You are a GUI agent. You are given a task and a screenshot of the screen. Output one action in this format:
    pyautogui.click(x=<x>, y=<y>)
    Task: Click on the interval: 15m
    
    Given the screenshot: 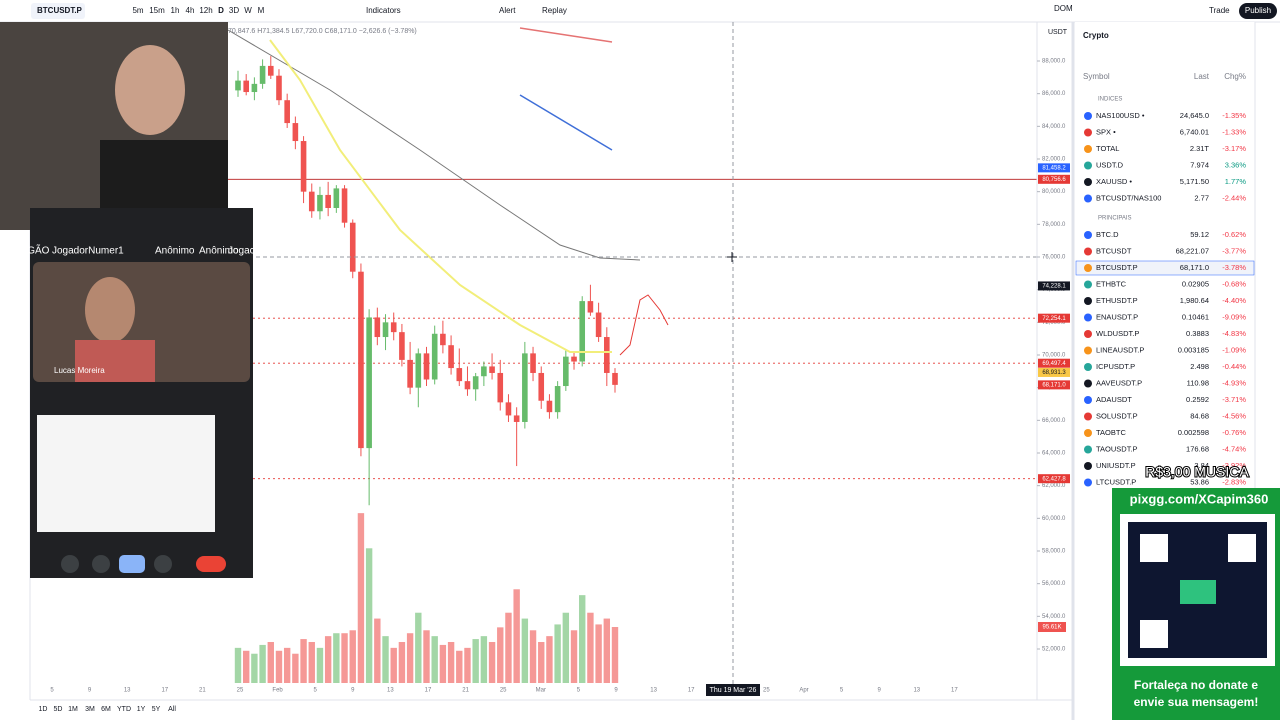 What is the action you would take?
    pyautogui.click(x=157, y=10)
    